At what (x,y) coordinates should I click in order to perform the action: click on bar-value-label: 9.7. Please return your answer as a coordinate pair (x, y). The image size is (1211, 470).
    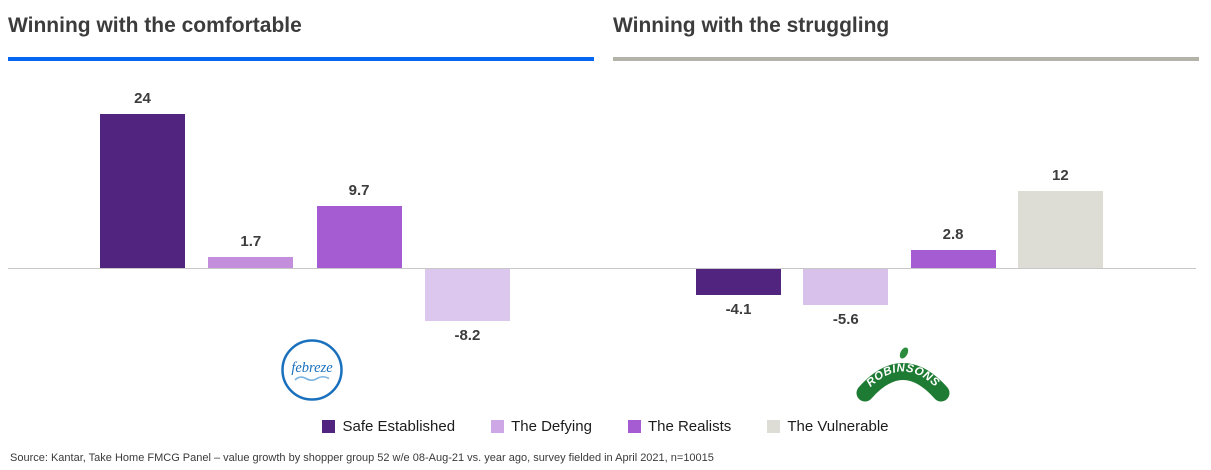
    Looking at the image, I should click on (359, 190).